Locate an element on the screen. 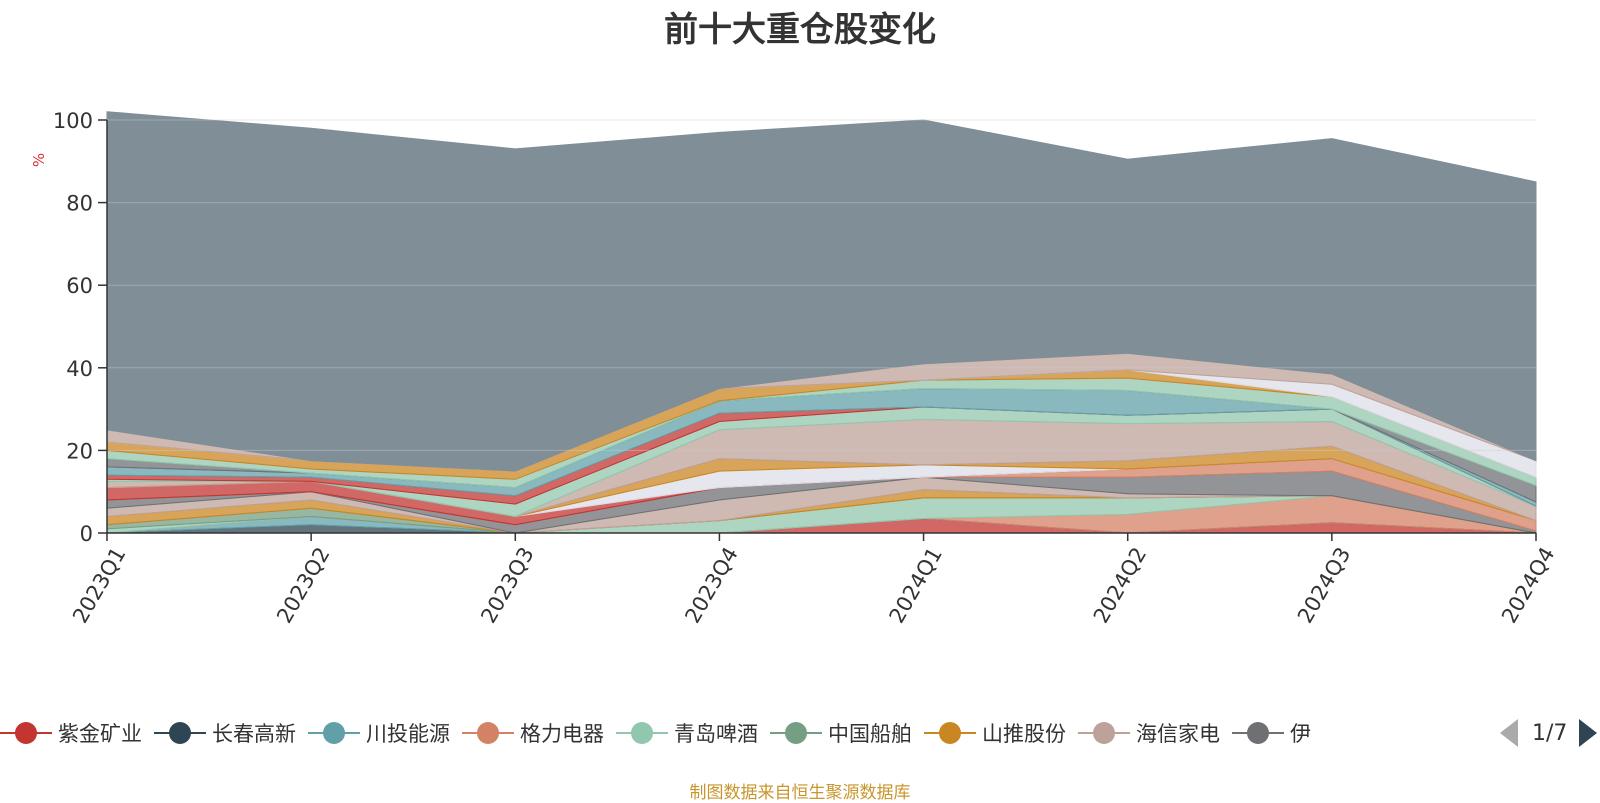 The height and width of the screenshot is (803, 1600). legend-prev-page-icon is located at coordinates (1509, 733).